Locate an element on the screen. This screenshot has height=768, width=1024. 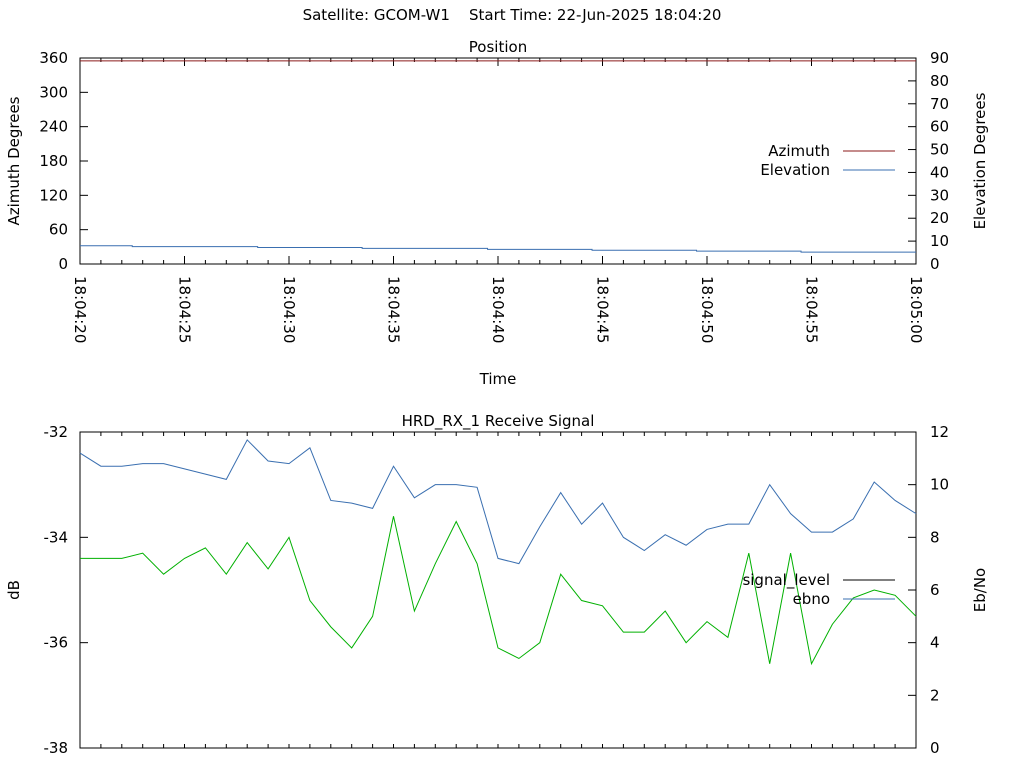
legend-elevation-label: Elevation is located at coordinates (795, 170).